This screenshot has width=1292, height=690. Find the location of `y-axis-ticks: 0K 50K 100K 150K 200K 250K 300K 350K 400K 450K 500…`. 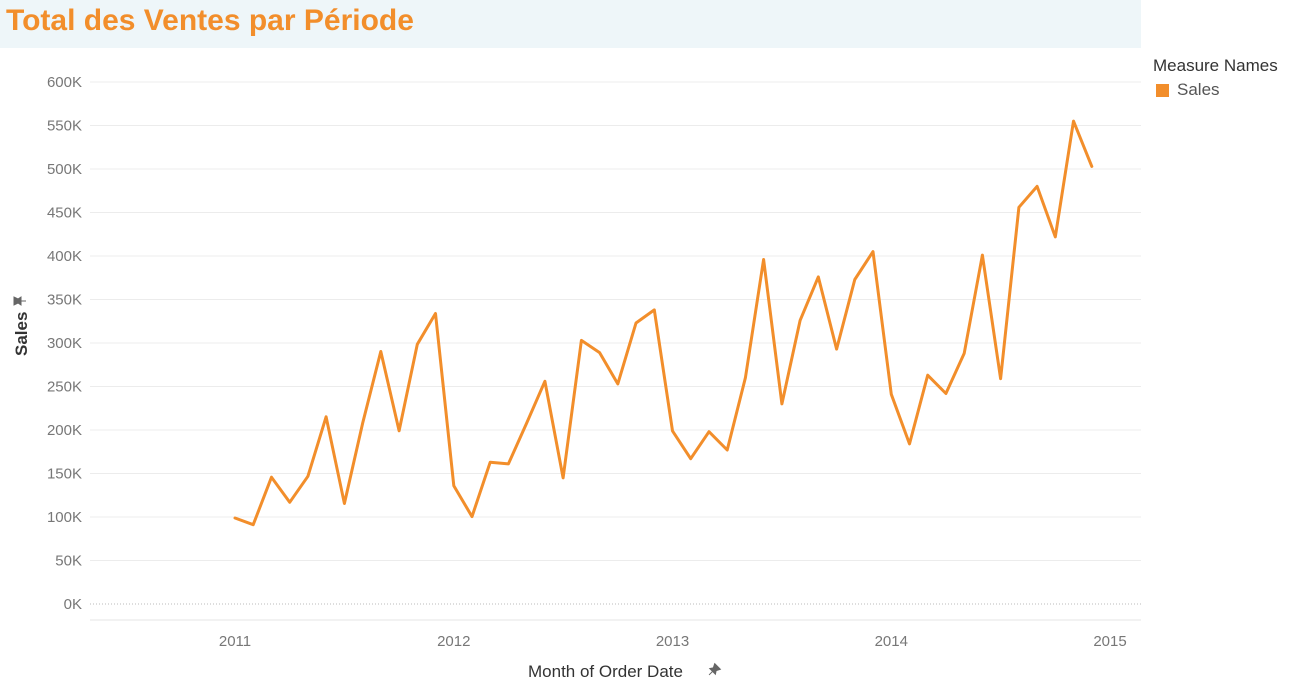

y-axis-ticks: 0K 50K 100K 150K 200K 250K 300K 350K 400K 450K 500… is located at coordinates (64, 343).